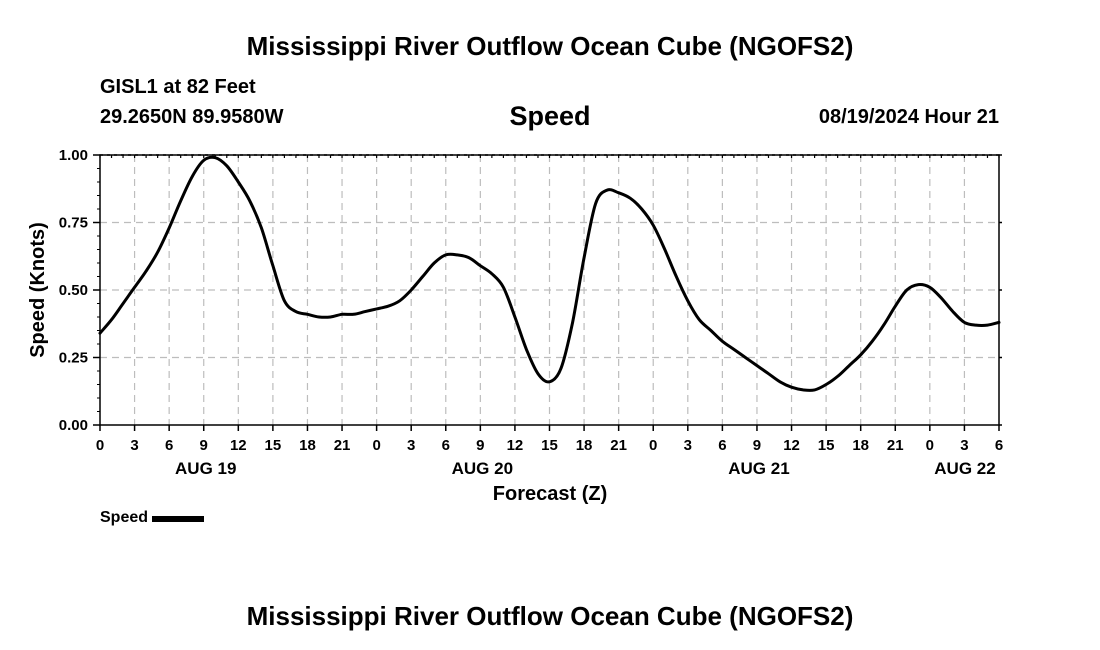 Image resolution: width=1100 pixels, height=650 pixels. What do you see at coordinates (482, 468) in the screenshot?
I see `day-label: AUG 20` at bounding box center [482, 468].